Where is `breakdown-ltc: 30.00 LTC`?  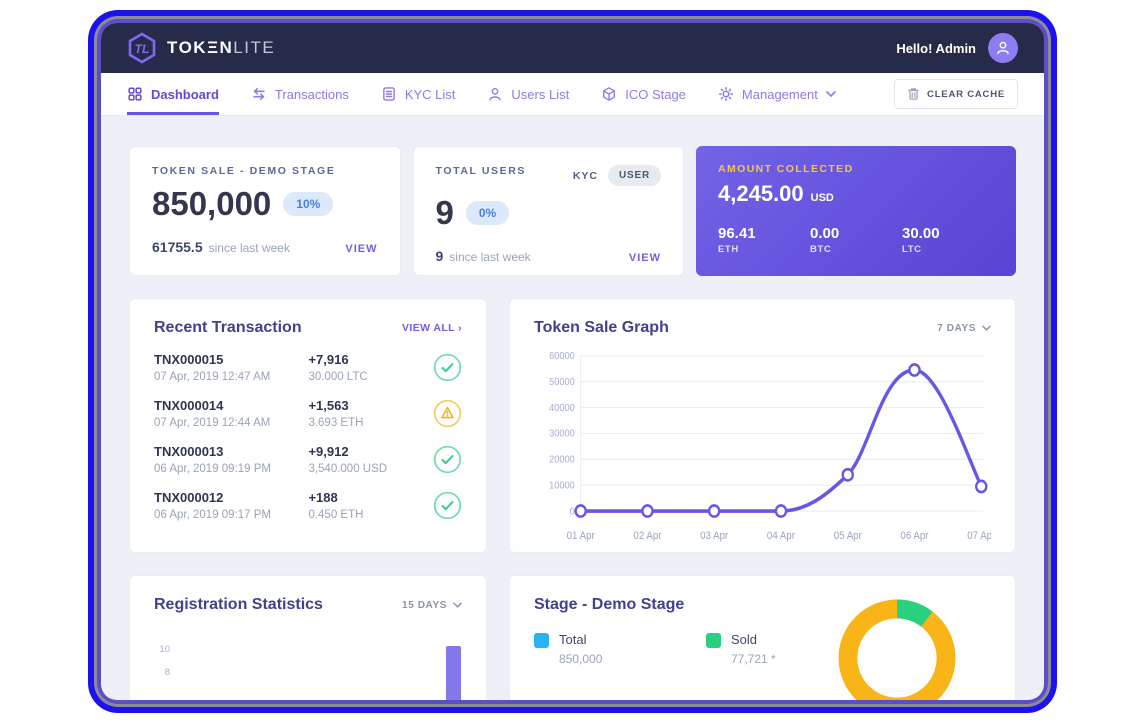 breakdown-ltc: 30.00 LTC is located at coordinates (948, 240).